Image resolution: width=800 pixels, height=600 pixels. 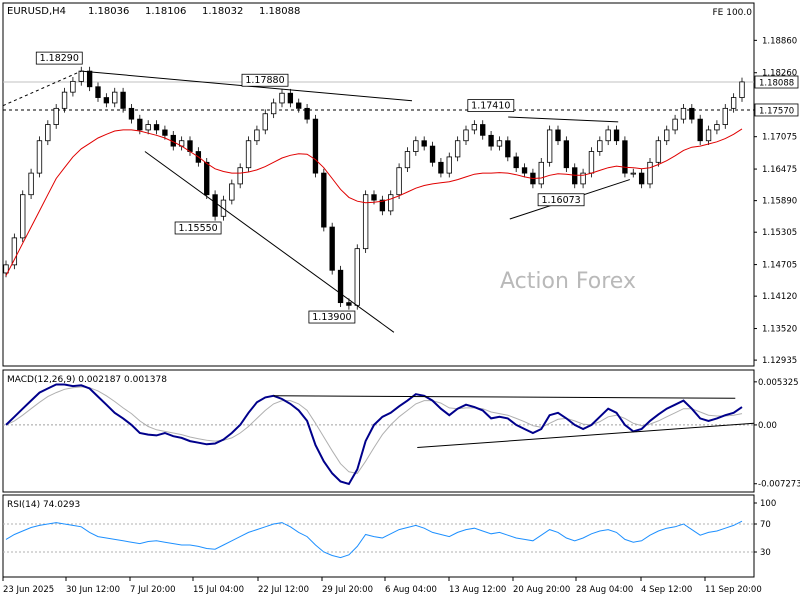 What do you see at coordinates (779, 41) in the screenshot?
I see `price-tick-label: 1.18860` at bounding box center [779, 41].